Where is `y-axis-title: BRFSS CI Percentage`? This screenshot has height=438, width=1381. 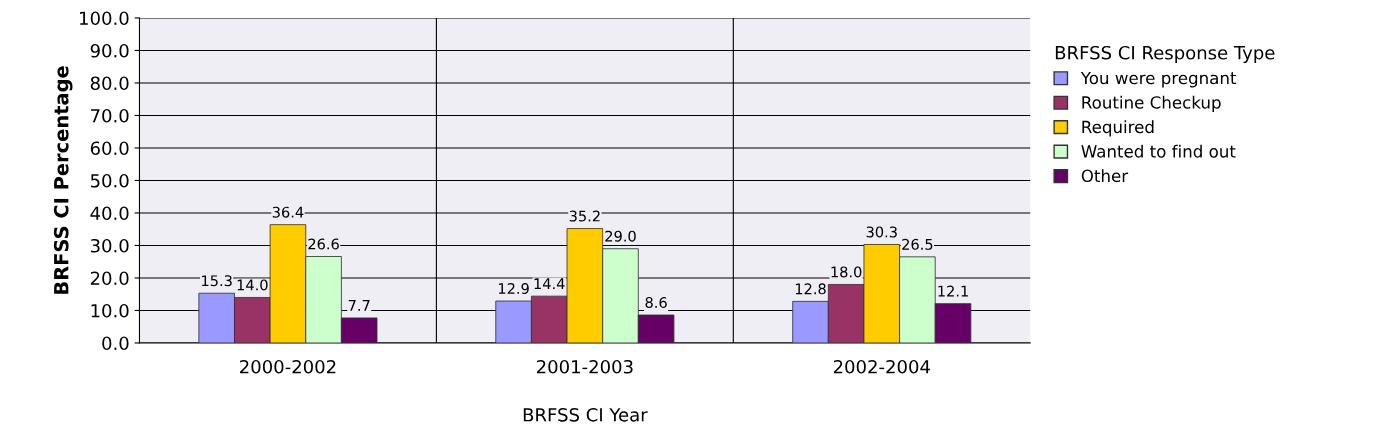
y-axis-title: BRFSS CI Percentage is located at coordinates (63, 180).